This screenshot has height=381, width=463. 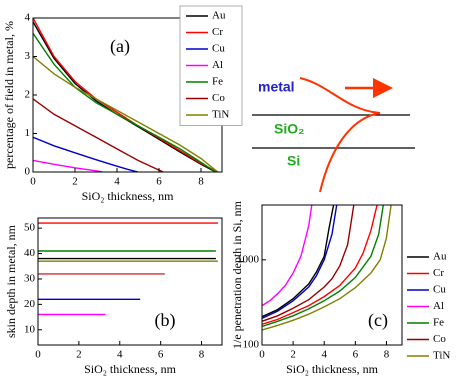 I want to click on si-label: Si, so click(x=293, y=161).